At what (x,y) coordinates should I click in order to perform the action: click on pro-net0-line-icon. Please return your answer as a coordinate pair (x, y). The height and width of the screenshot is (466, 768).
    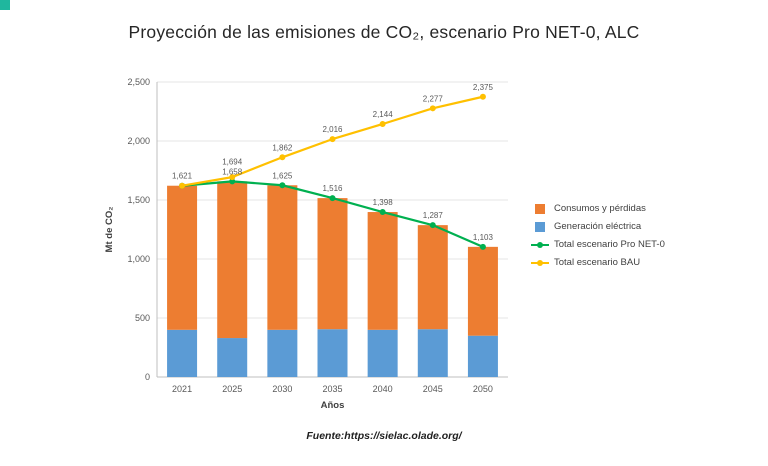
    Looking at the image, I should click on (540, 245).